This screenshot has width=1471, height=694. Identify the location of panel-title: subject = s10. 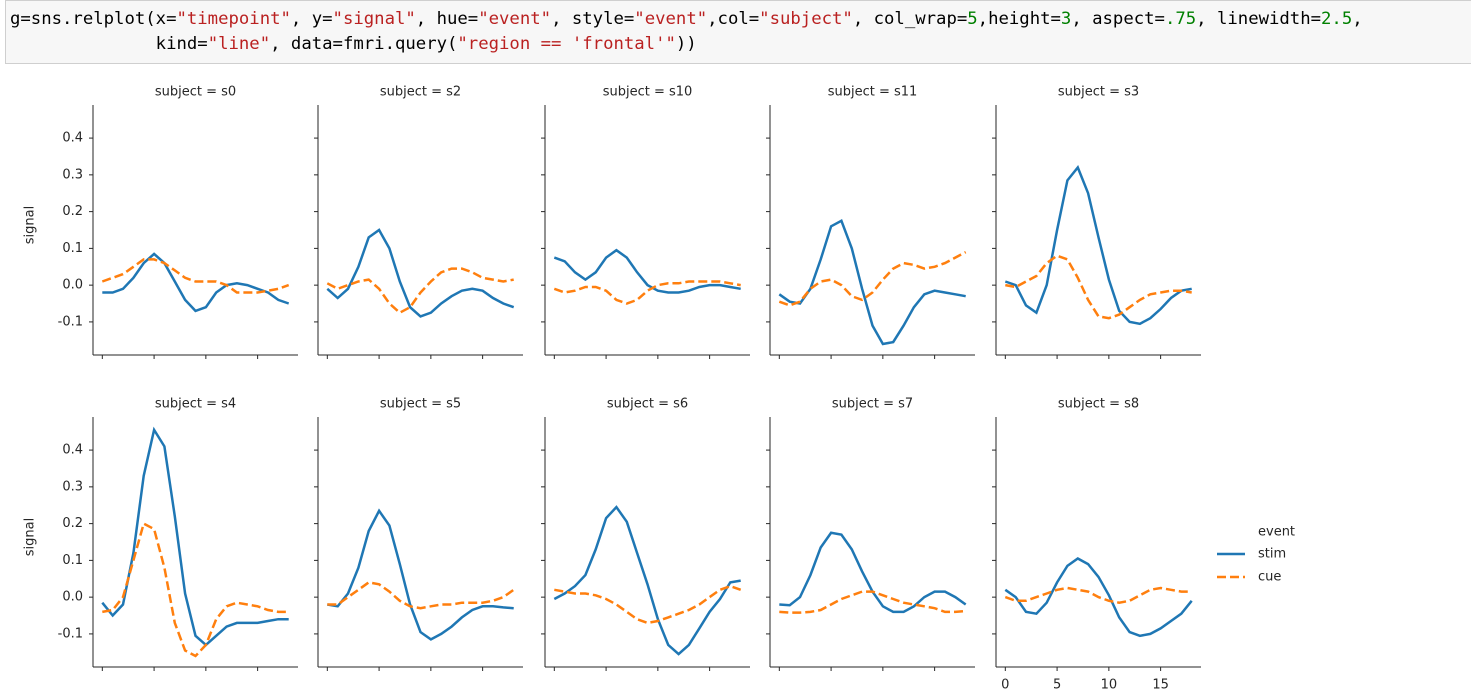
(648, 92).